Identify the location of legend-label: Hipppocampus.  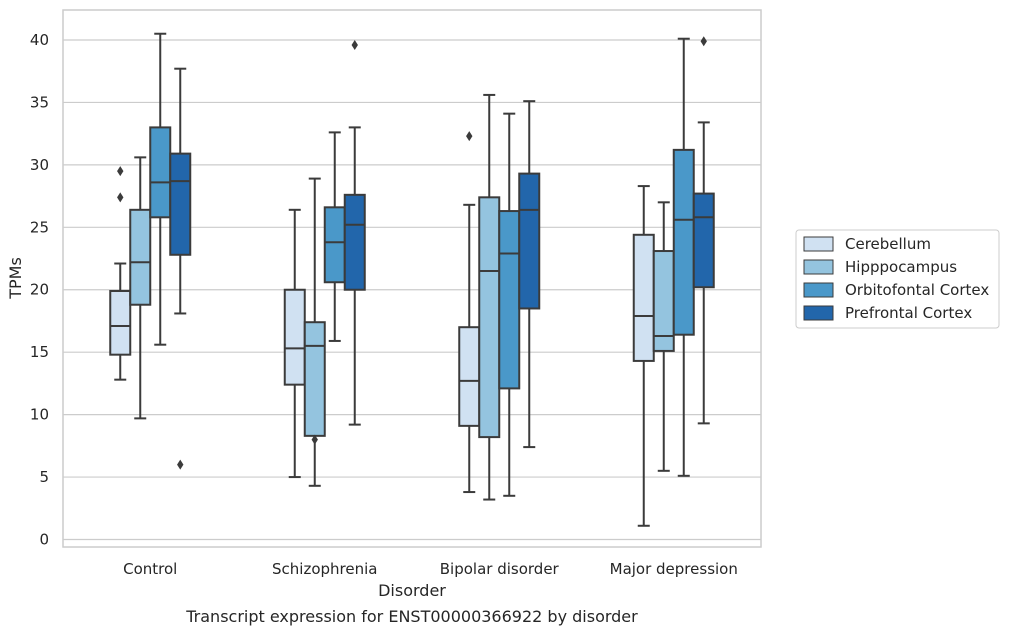
(901, 267).